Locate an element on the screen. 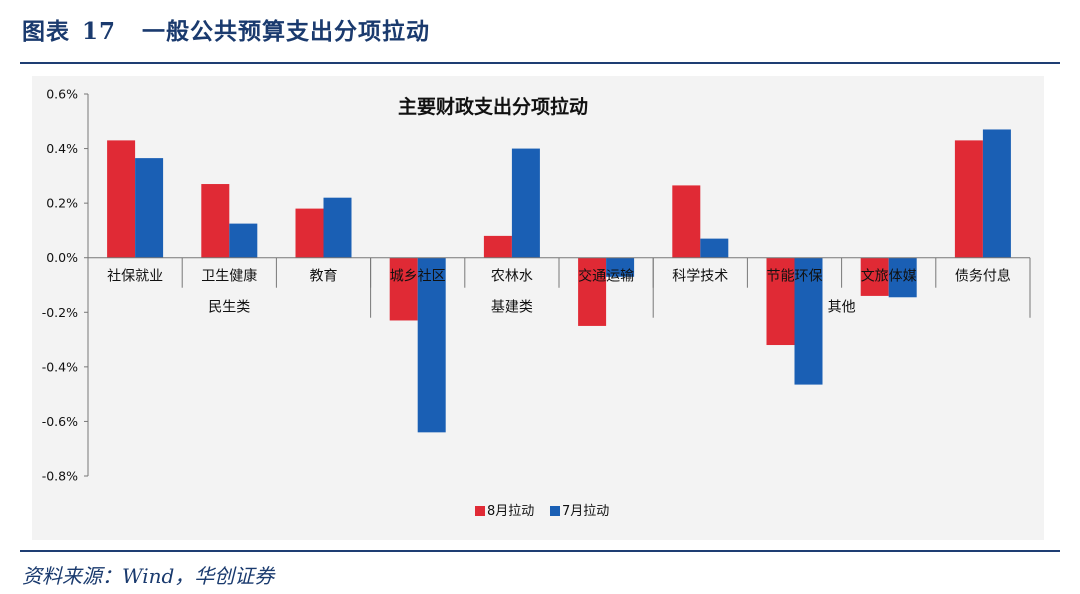 This screenshot has height=594, width=1080. legend-label: 8月拉动 is located at coordinates (510, 511).